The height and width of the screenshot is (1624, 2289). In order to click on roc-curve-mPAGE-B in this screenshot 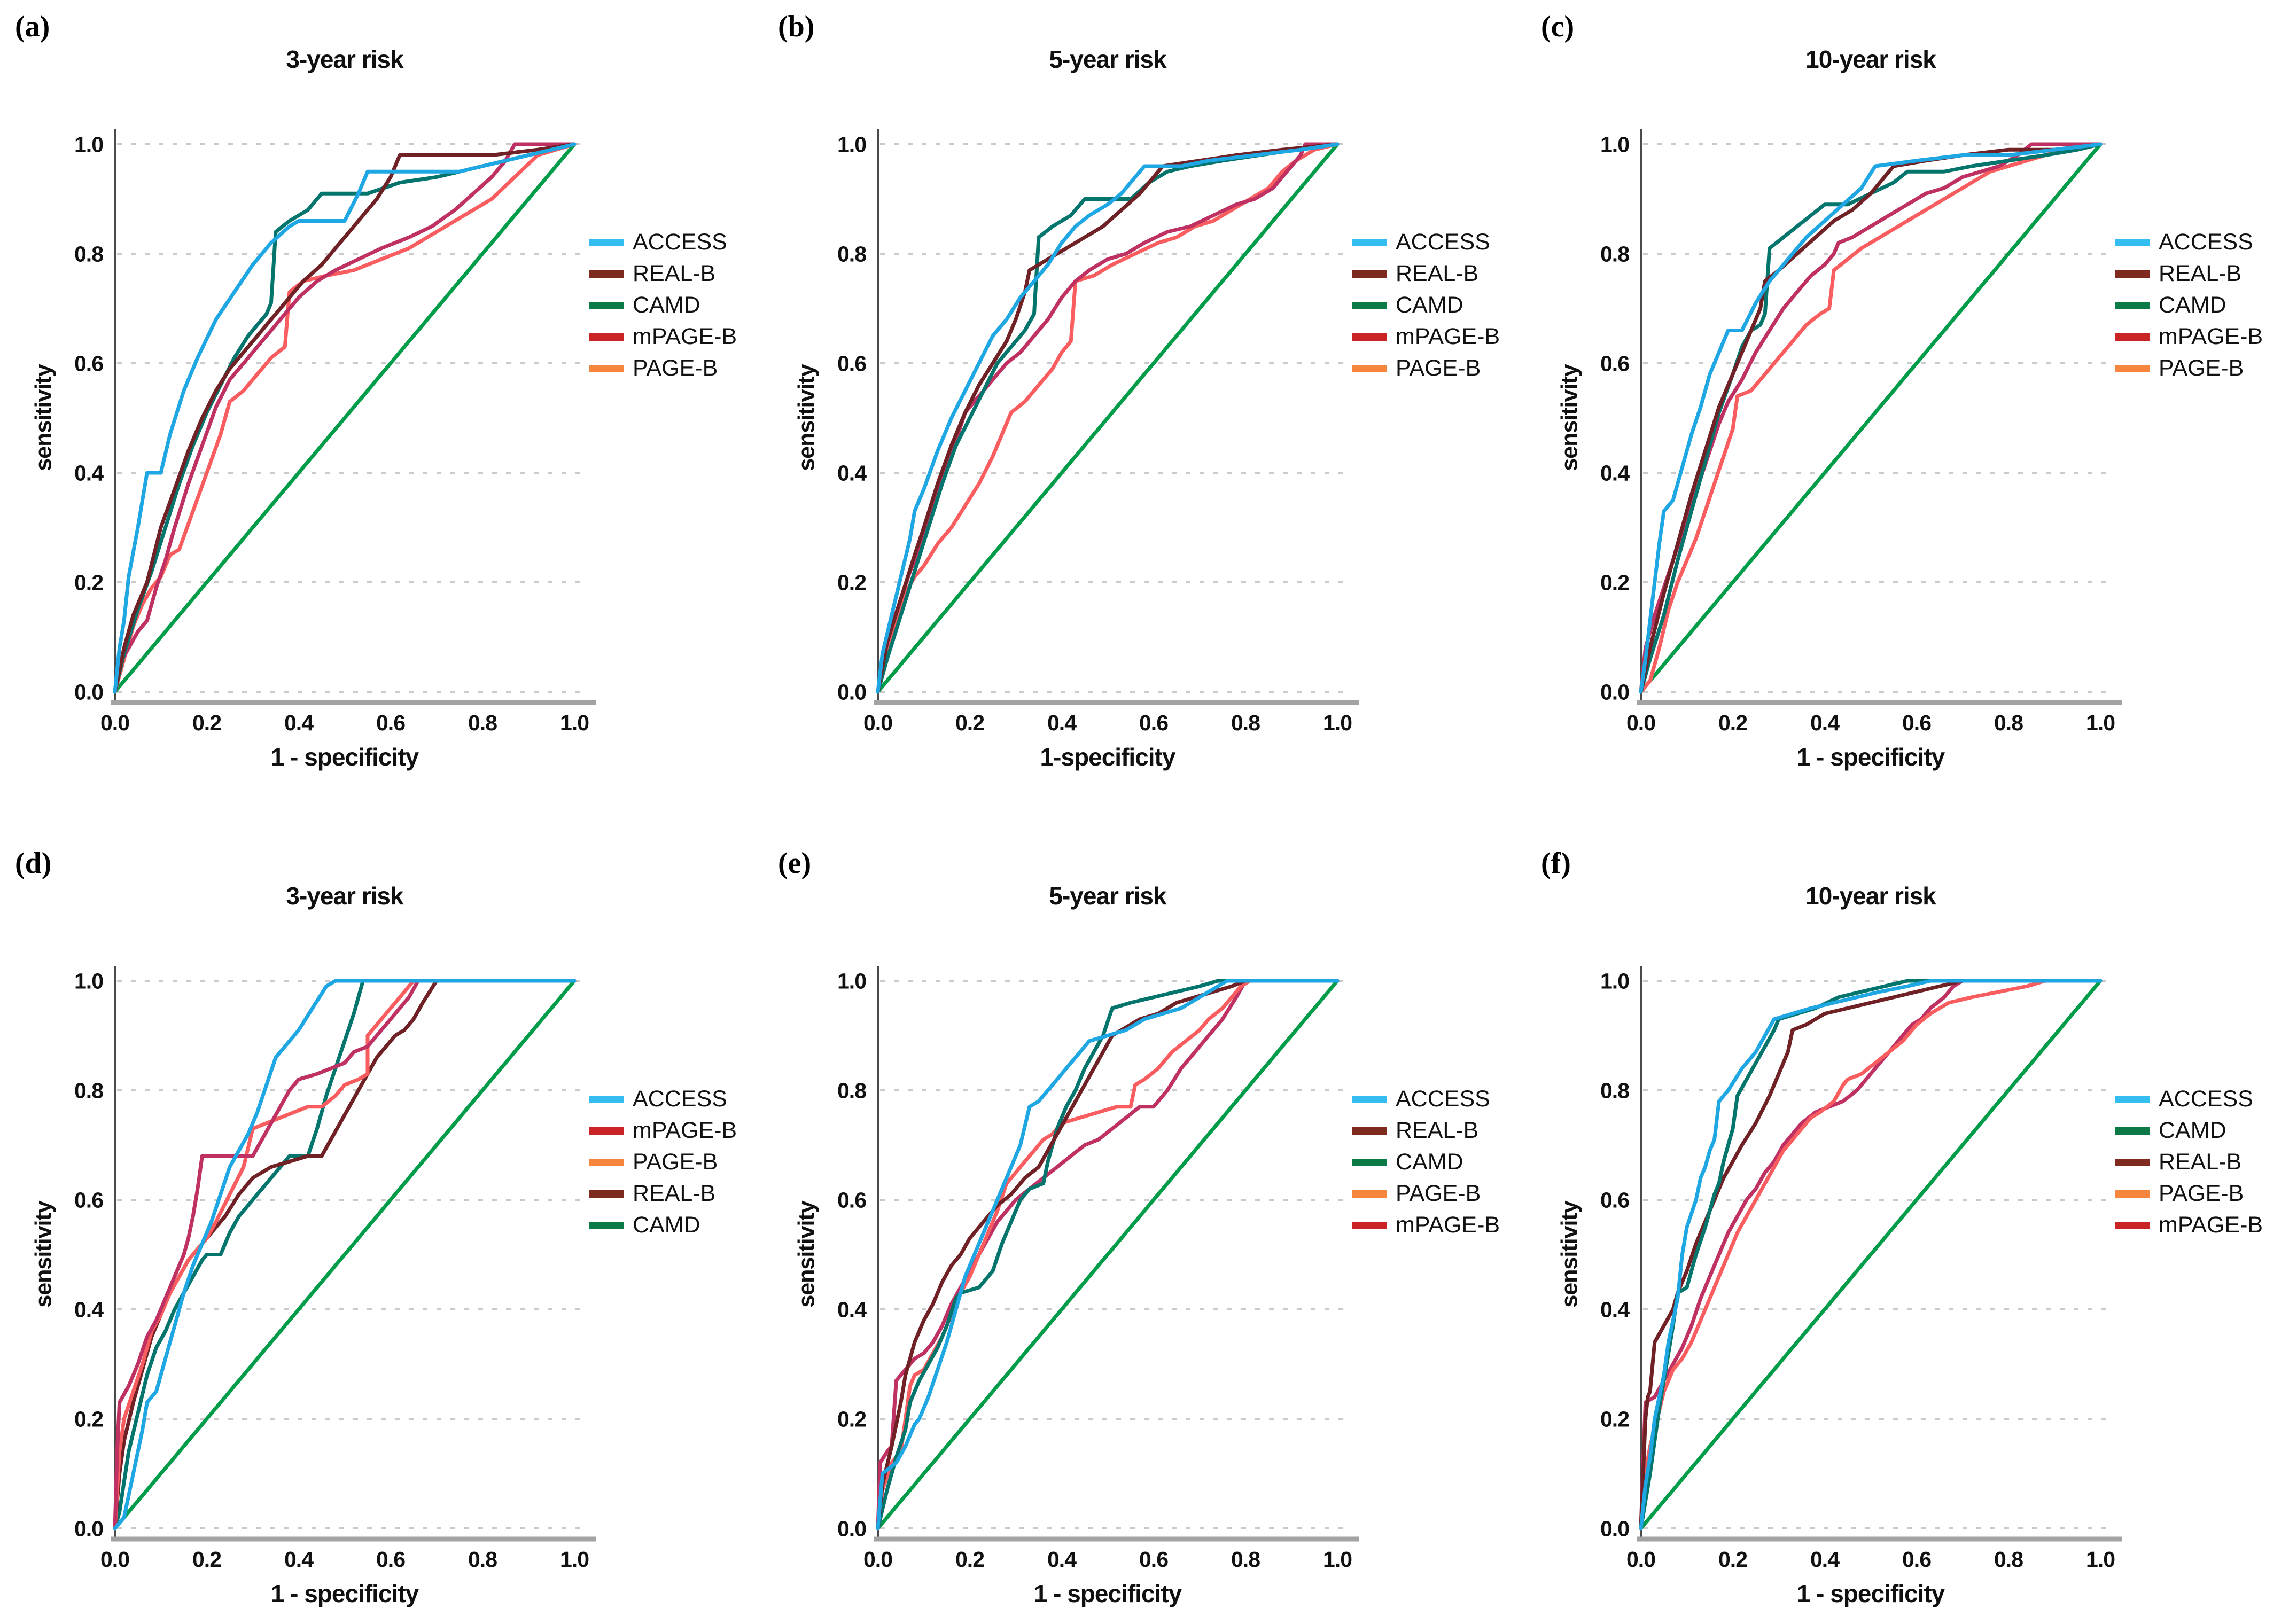, I will do `click(1108, 418)`.